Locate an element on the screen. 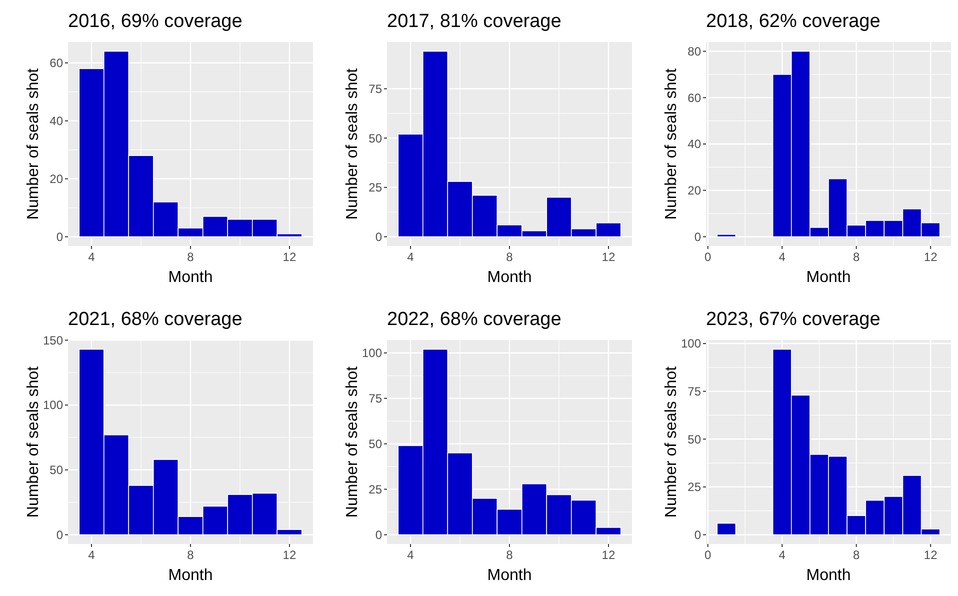 Image resolution: width=958 pixels, height=596 pixels. chart-title: 2016, 69% coverage is located at coordinates (155, 21).